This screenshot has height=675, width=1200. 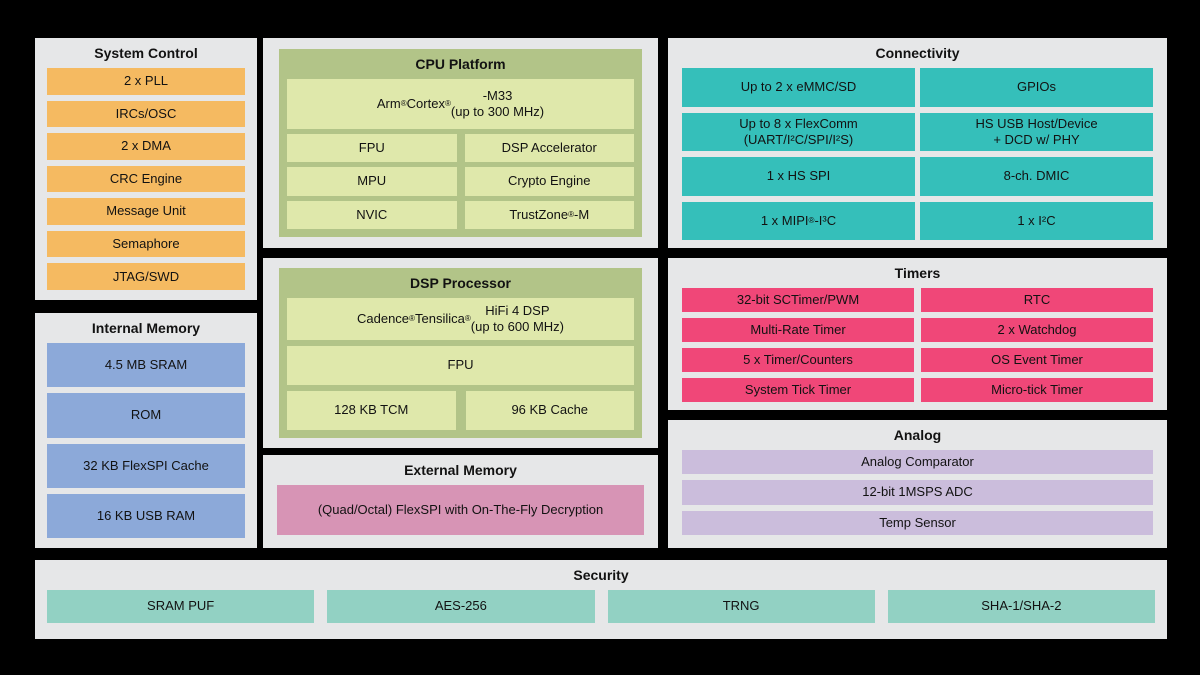 What do you see at coordinates (460, 283) in the screenshot?
I see `dsp-processor-title: DSP Processor` at bounding box center [460, 283].